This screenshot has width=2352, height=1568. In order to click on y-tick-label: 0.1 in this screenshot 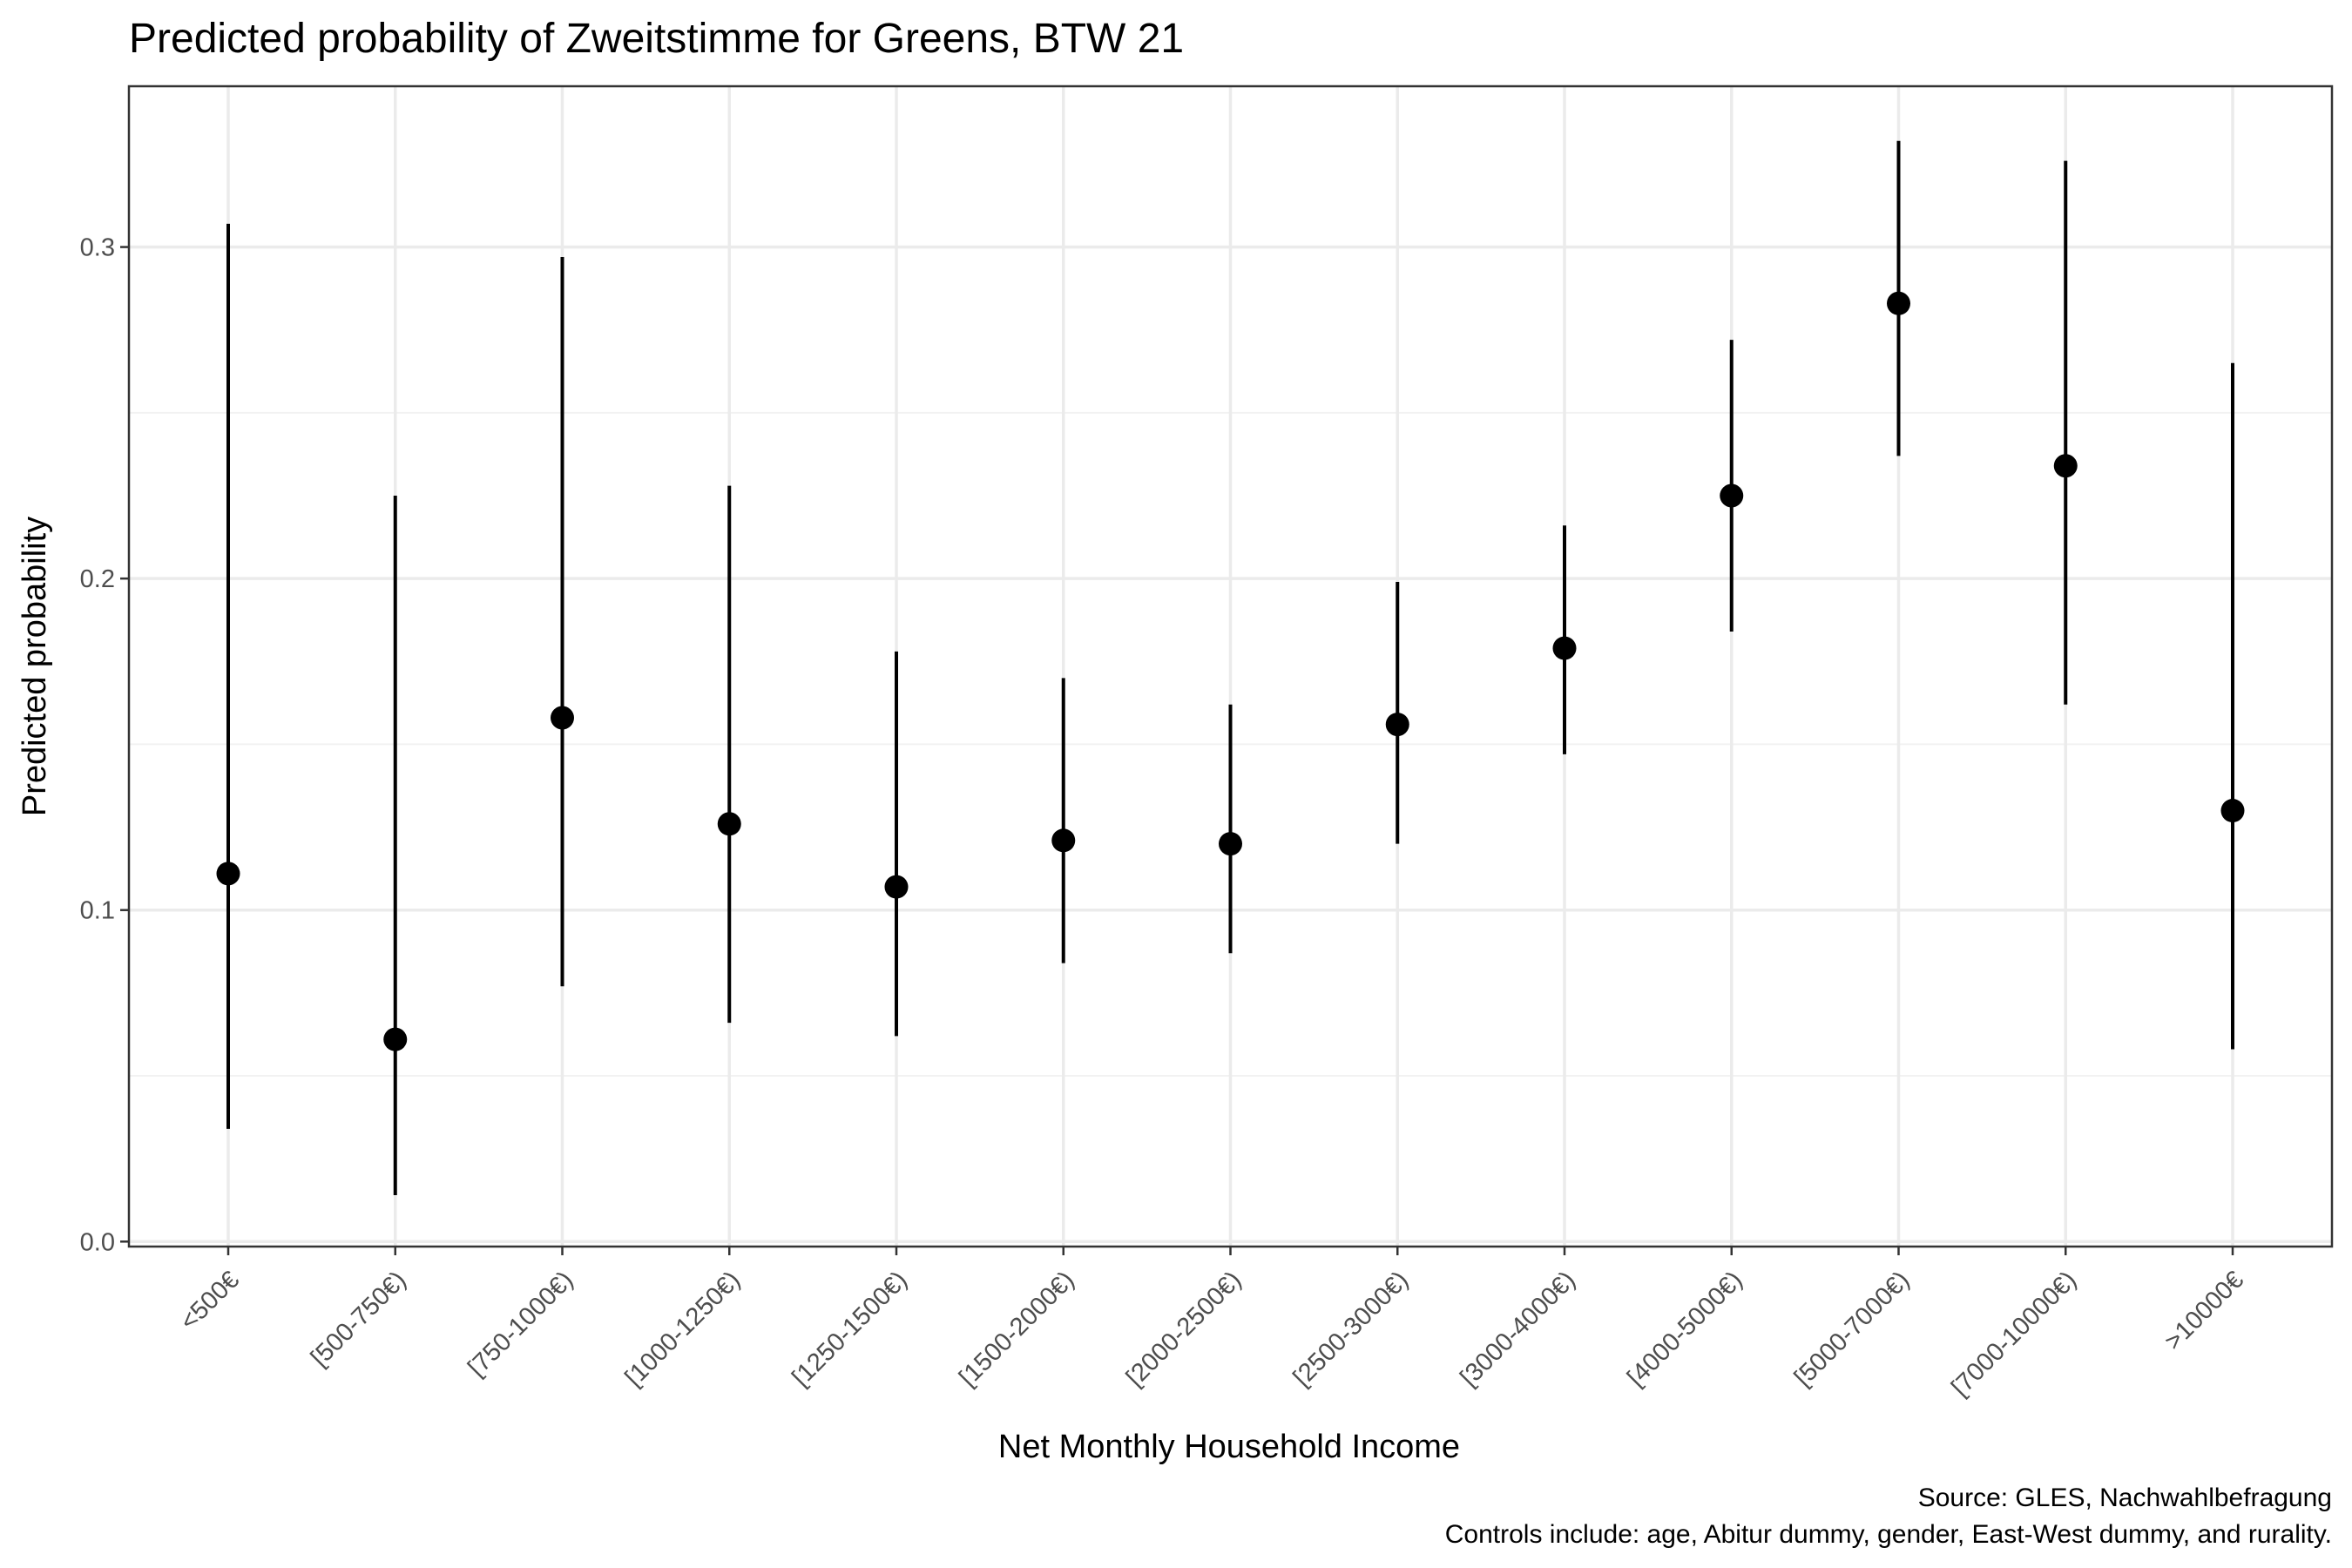, I will do `click(98, 911)`.